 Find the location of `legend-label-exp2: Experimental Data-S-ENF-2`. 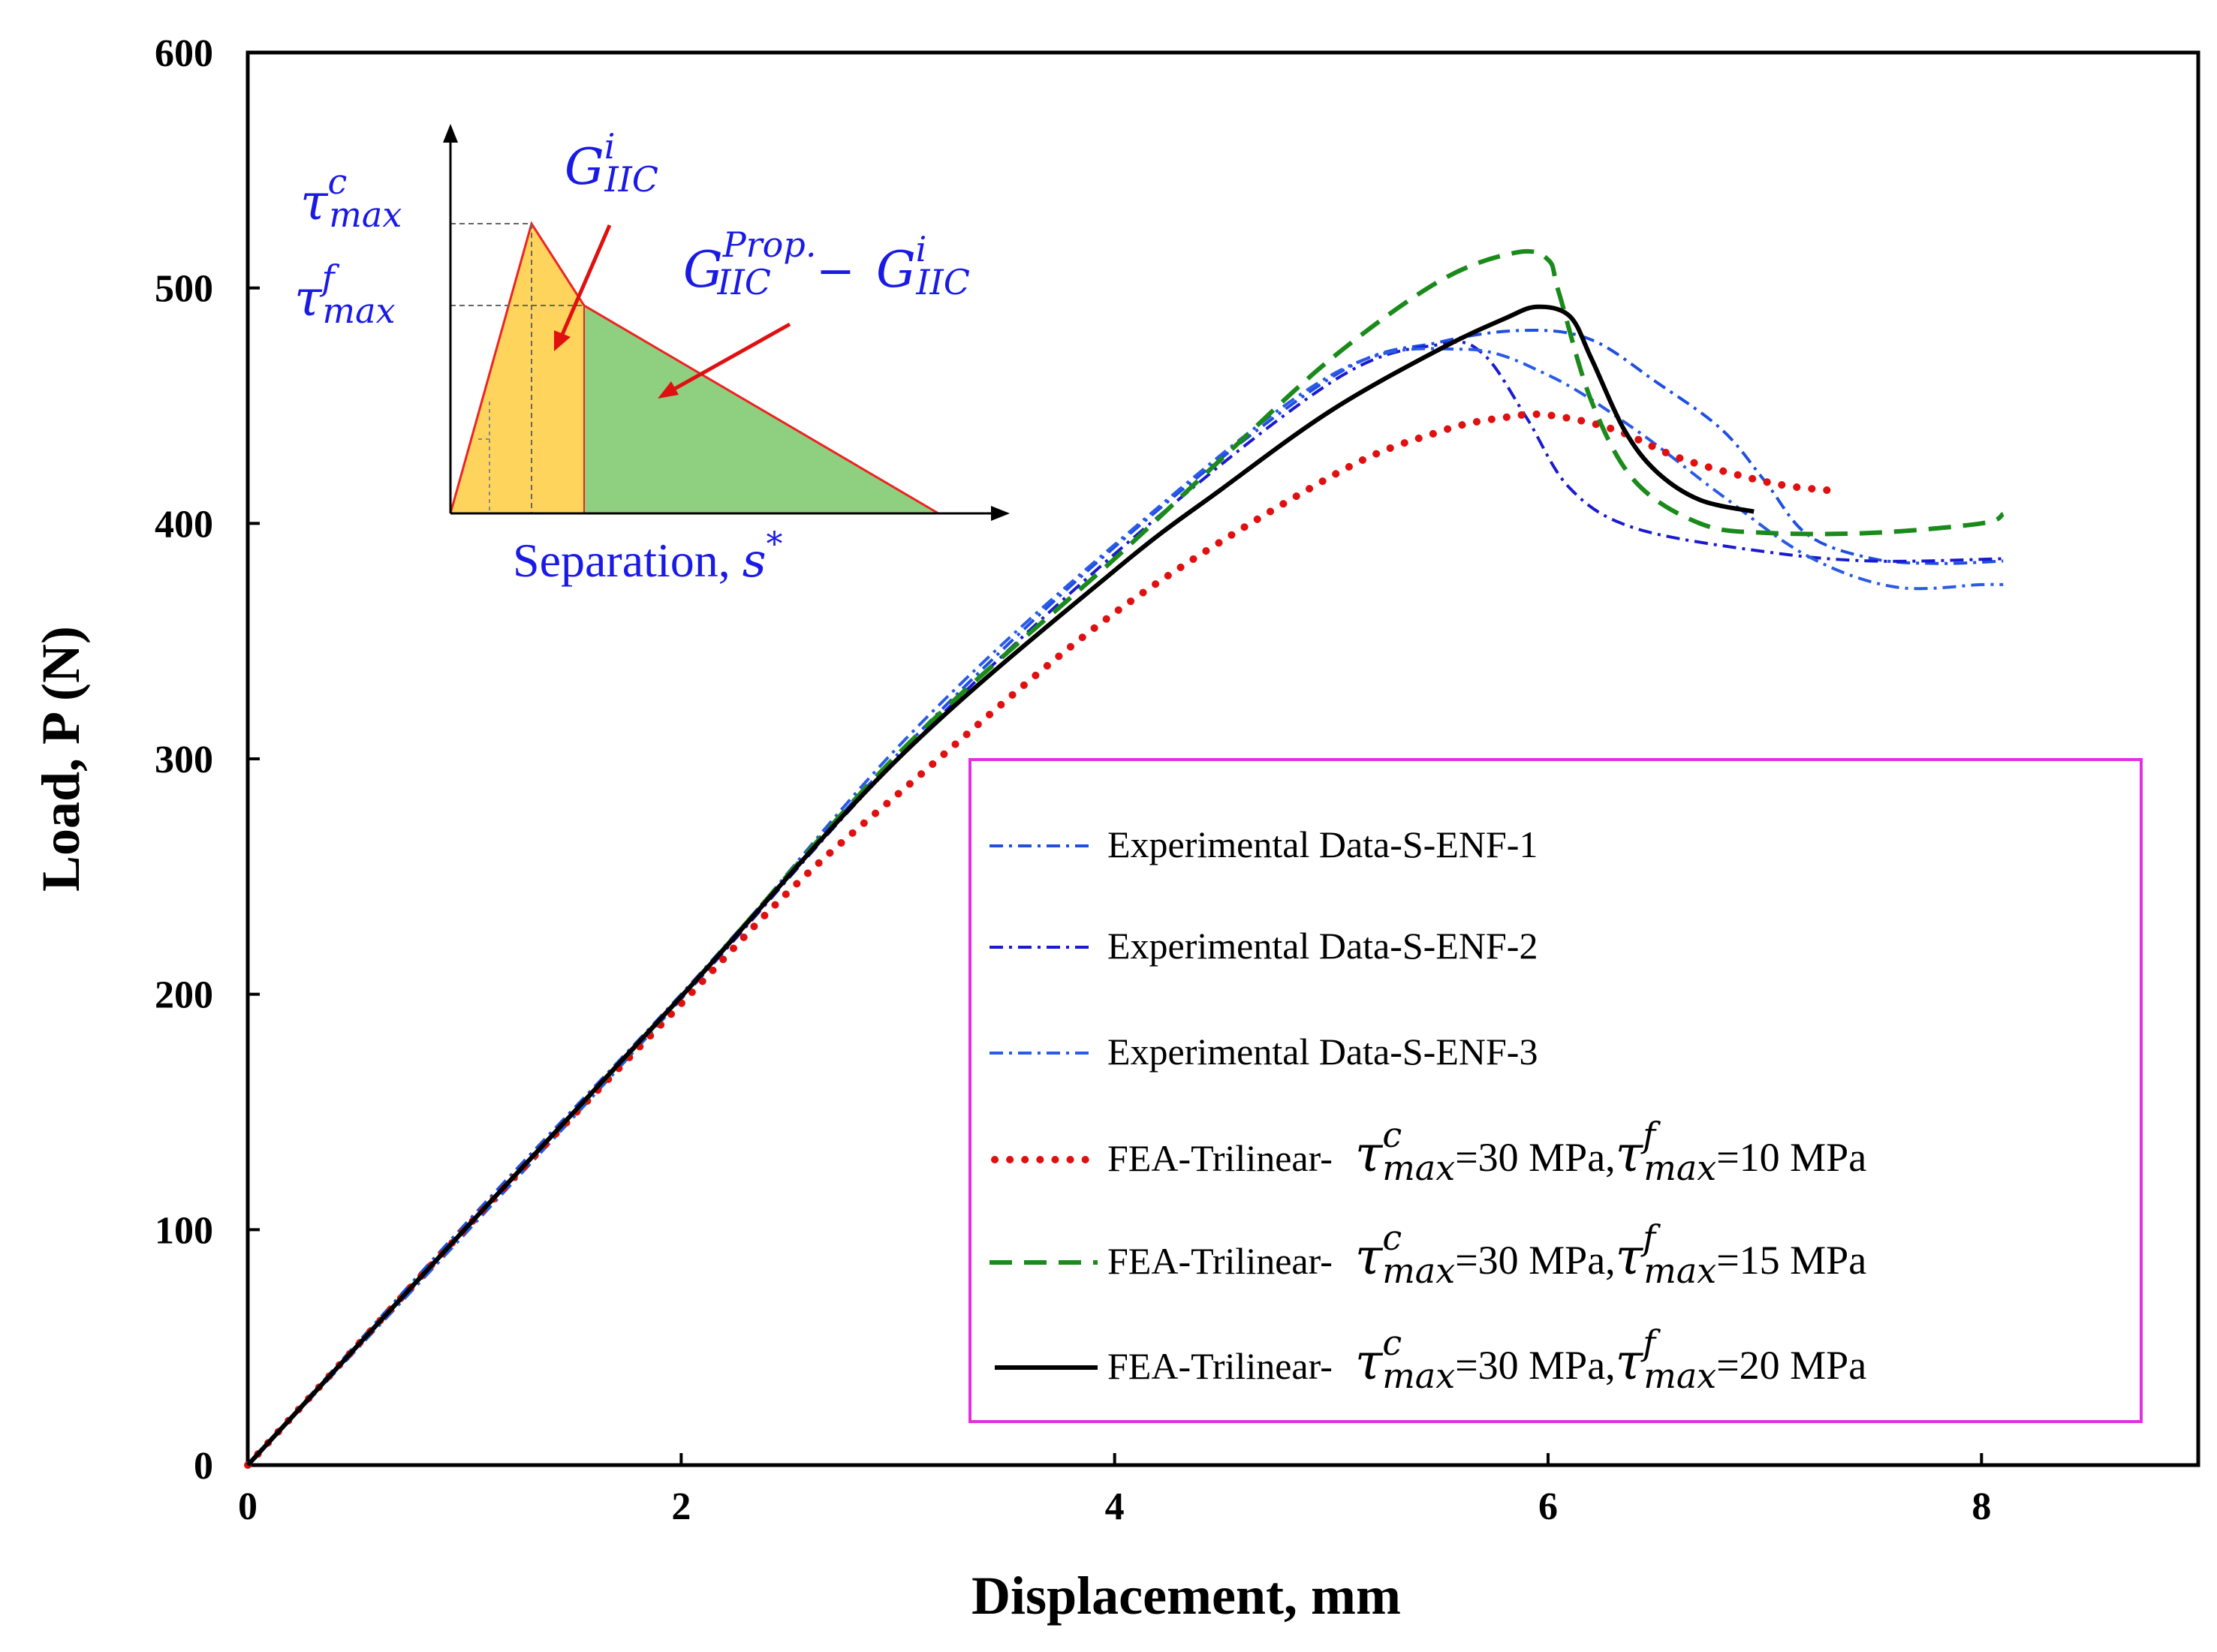

legend-label-exp2: Experimental Data-S-ENF-2 is located at coordinates (1323, 946).